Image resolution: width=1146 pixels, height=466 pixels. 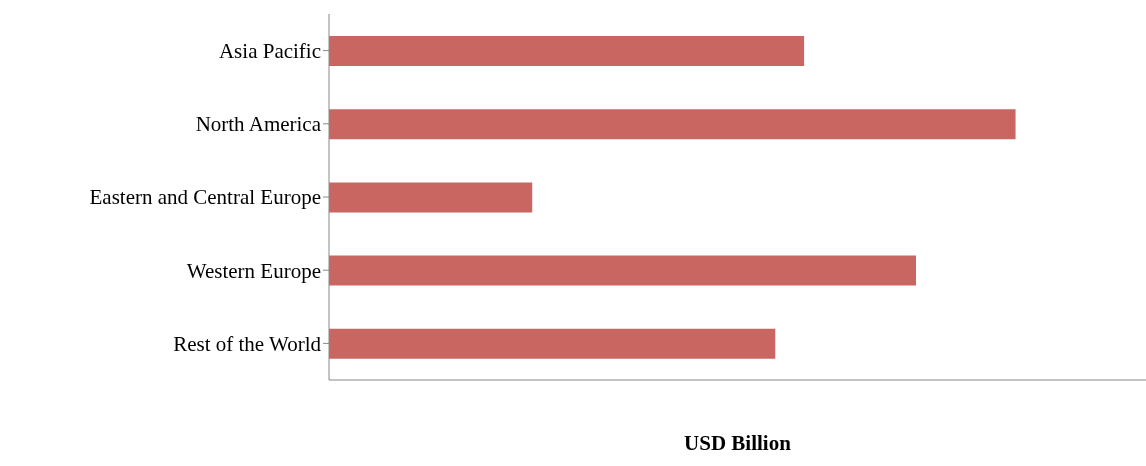 What do you see at coordinates (269, 51) in the screenshot?
I see `y-tick-label: Asia Pacific` at bounding box center [269, 51].